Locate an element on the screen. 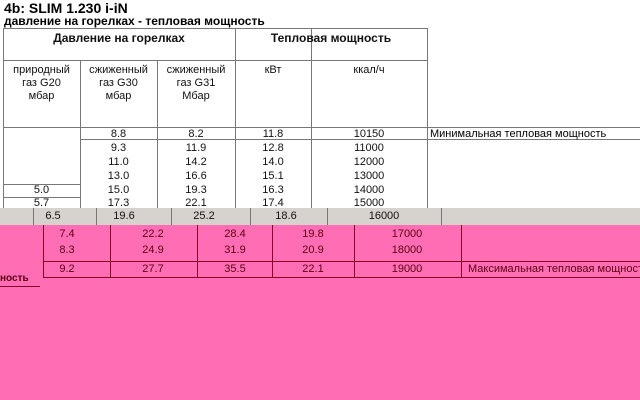 The width and height of the screenshot is (640, 400). header-power: Тепловая мощность is located at coordinates (331, 38).